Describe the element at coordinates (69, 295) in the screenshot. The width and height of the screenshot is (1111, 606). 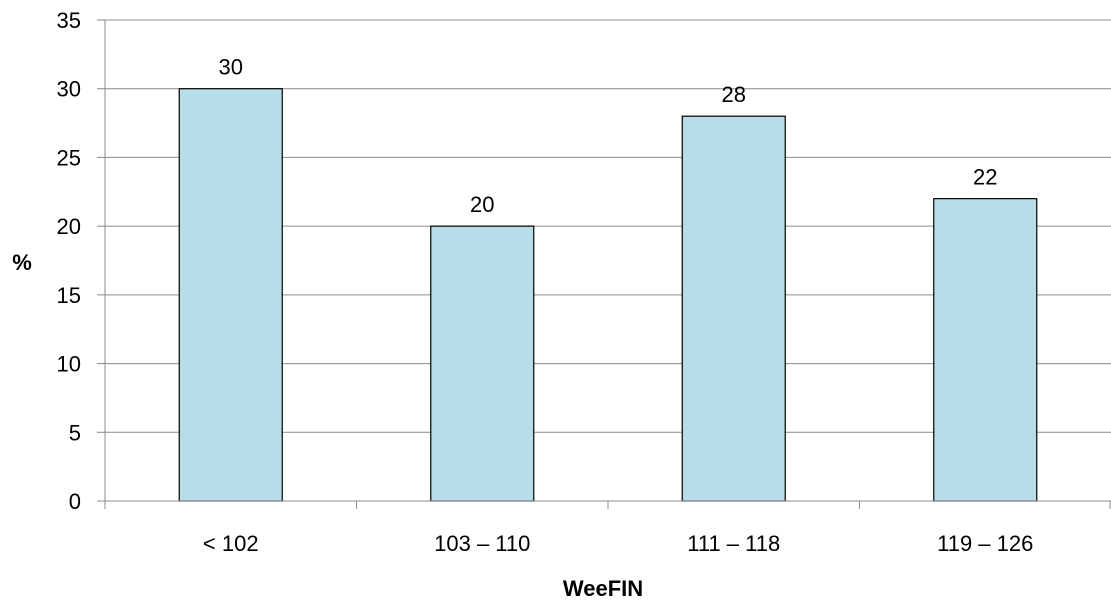
I see `y-tick-label: 15` at that location.